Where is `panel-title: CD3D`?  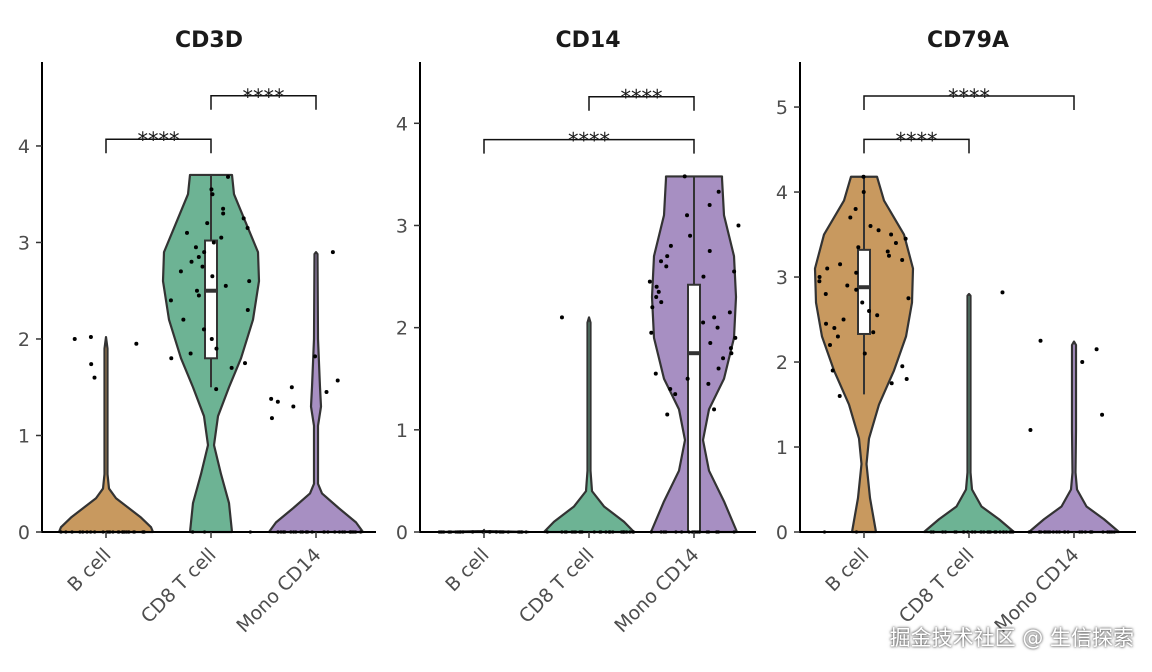
panel-title: CD3D is located at coordinates (209, 40).